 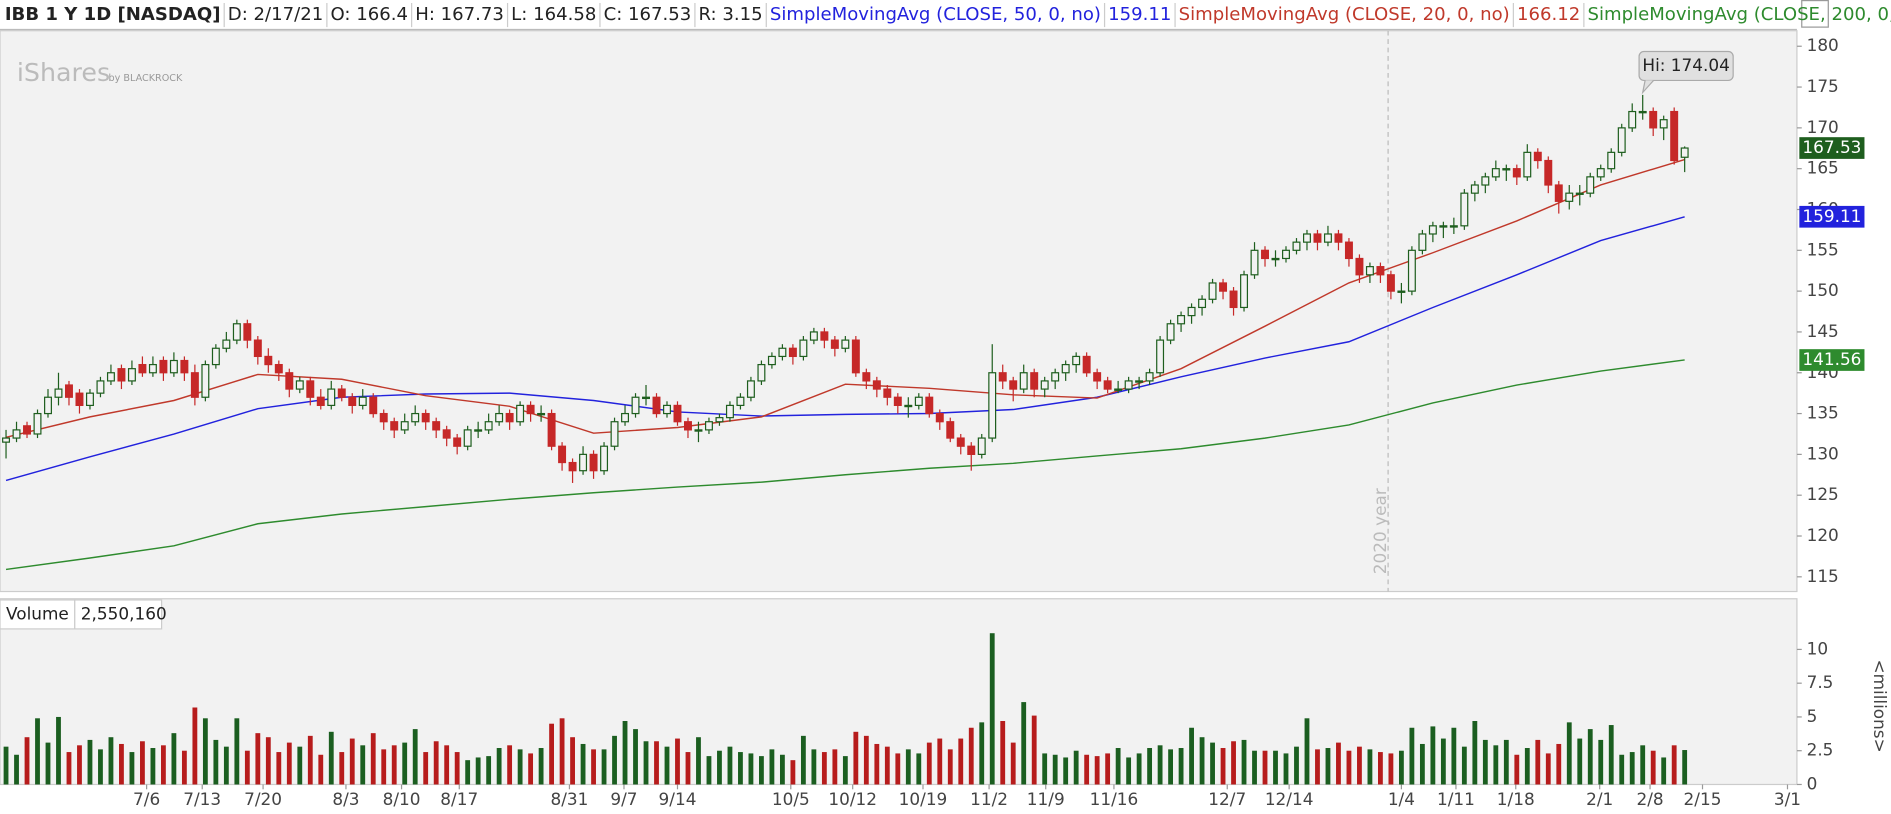 I want to click on x-tick-label: 10/19, so click(x=923, y=799).